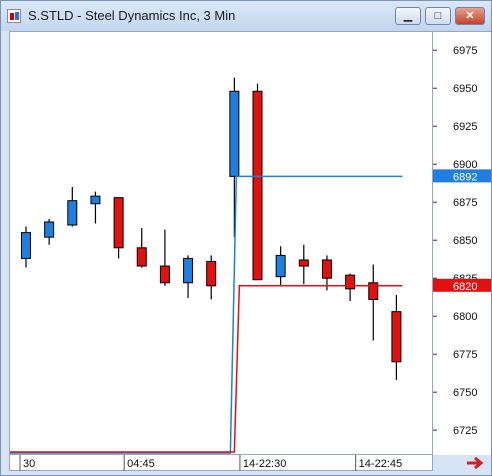 The width and height of the screenshot is (492, 476). I want to click on y-tick-label: 6850, so click(465, 241).